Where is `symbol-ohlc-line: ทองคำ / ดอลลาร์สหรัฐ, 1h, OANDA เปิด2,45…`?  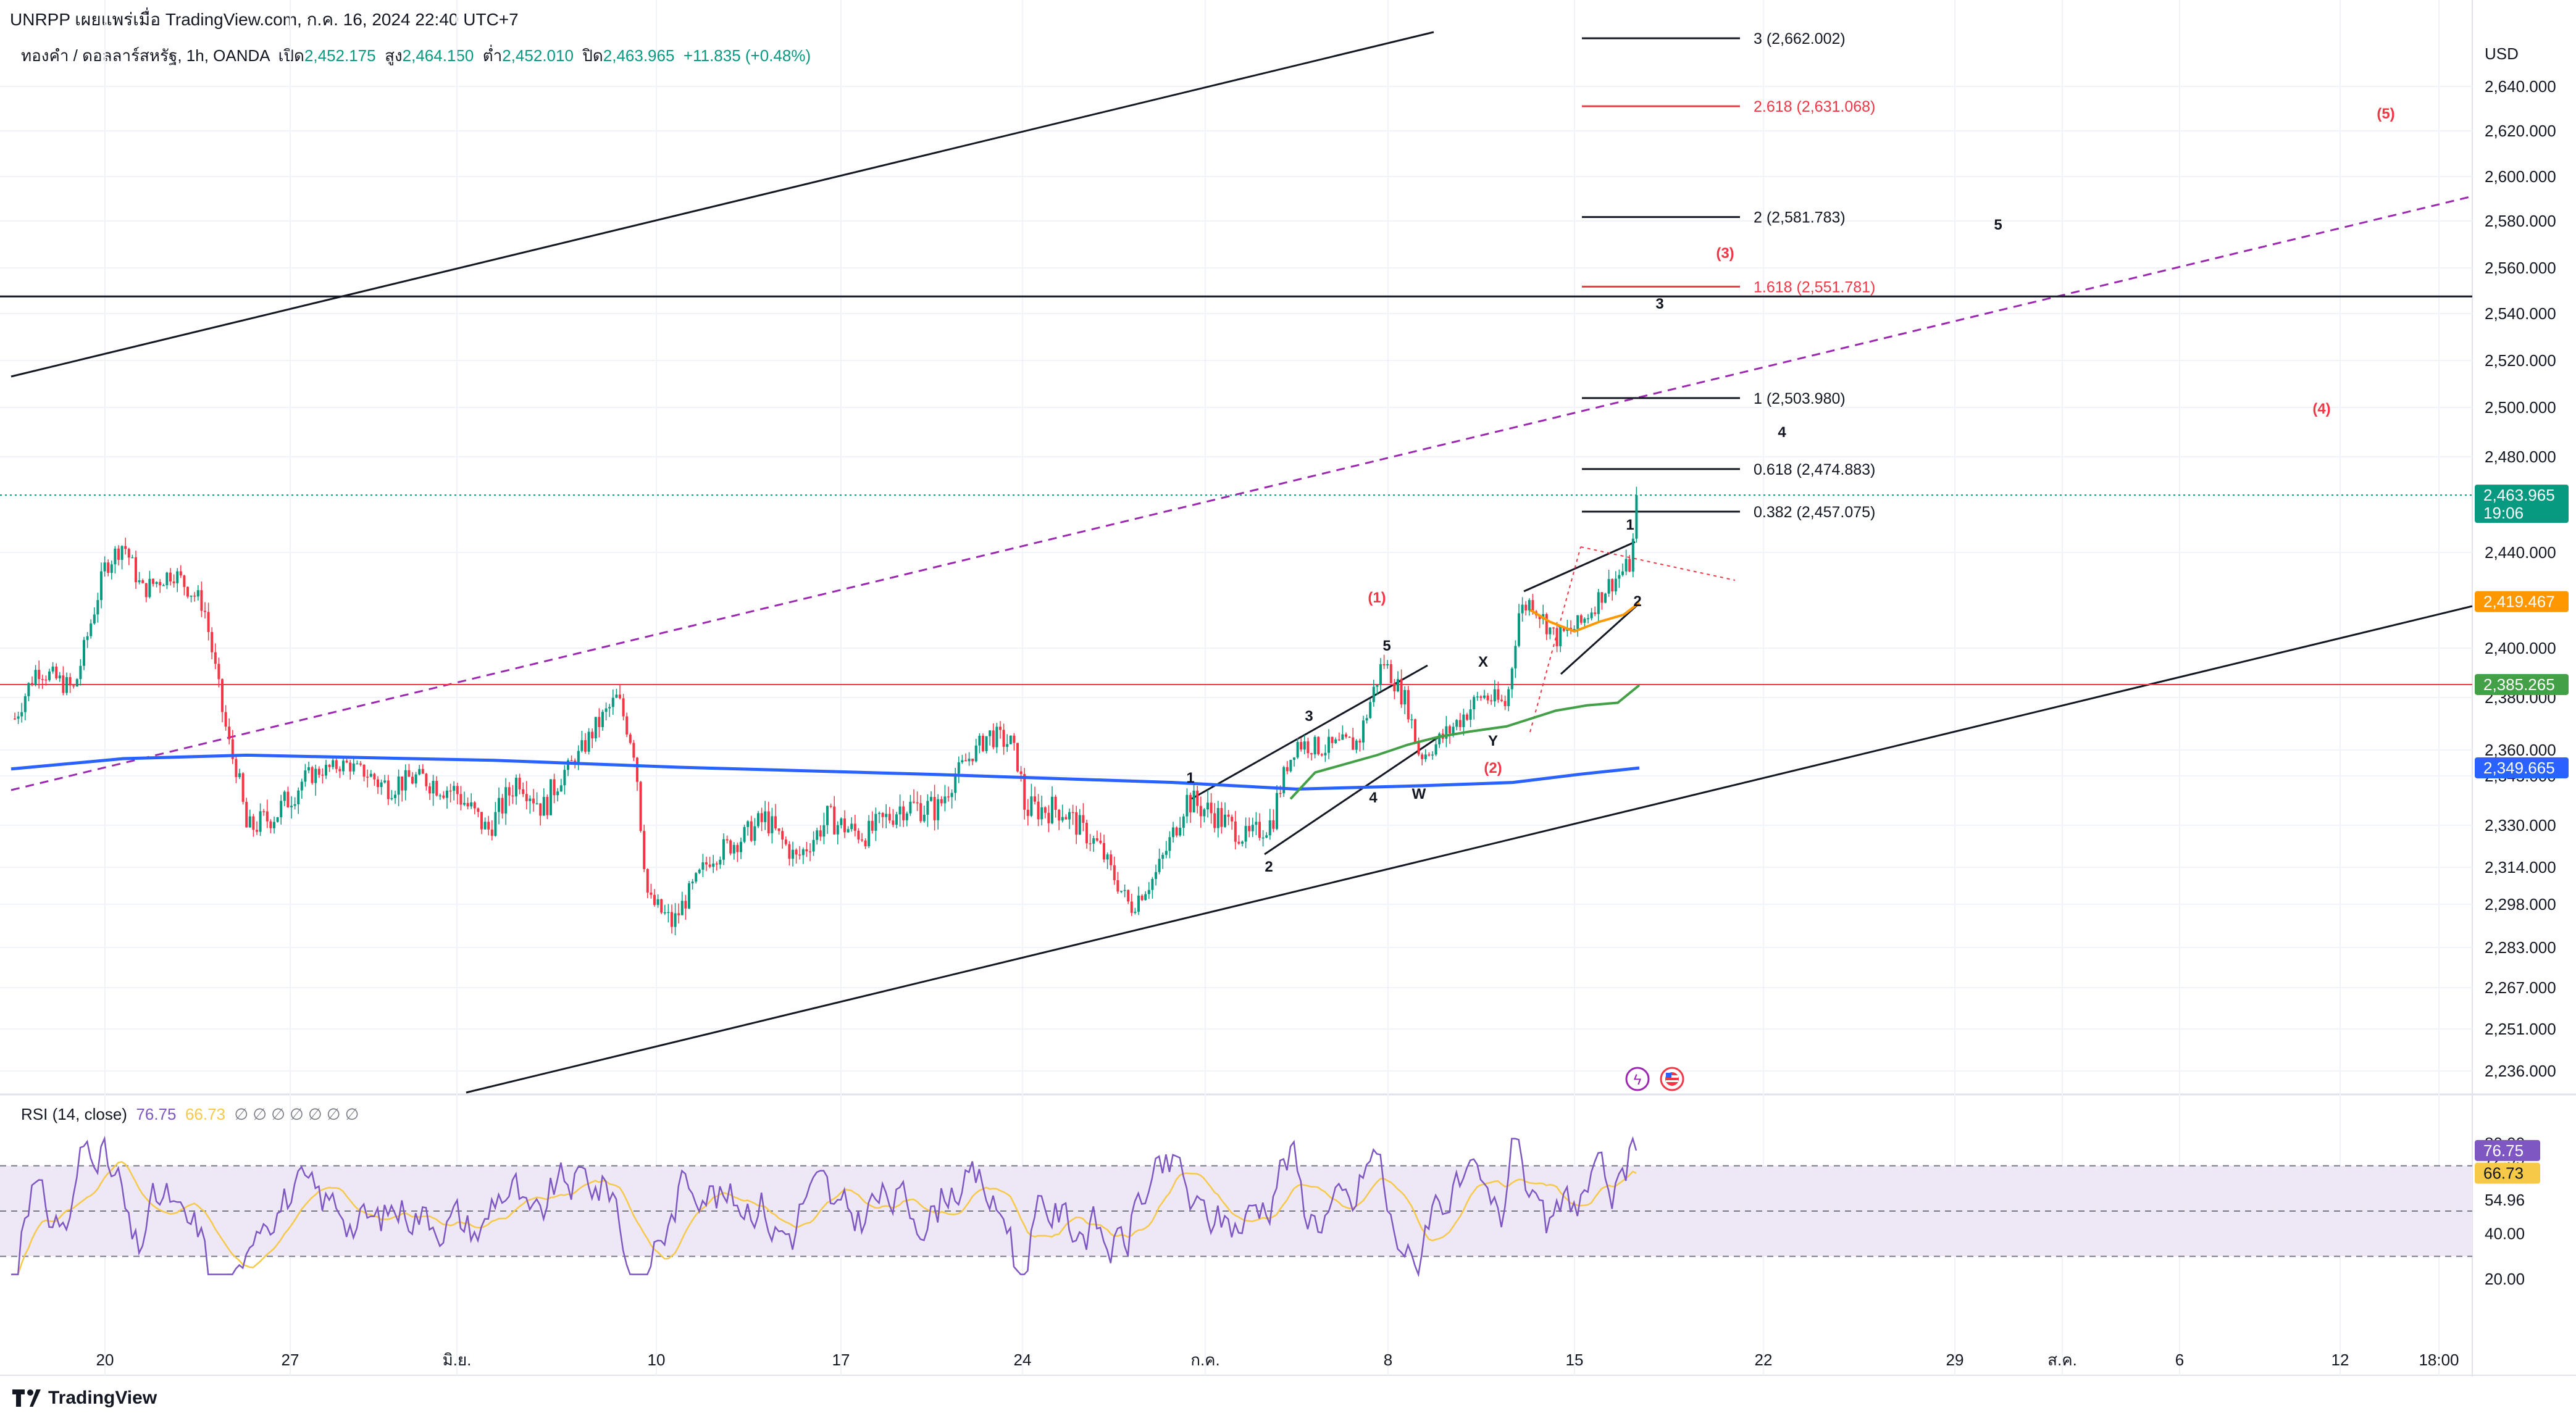 symbol-ohlc-line: ทองคำ / ดอลลาร์สหรัฐ, 1h, OANDA เปิด2,45… is located at coordinates (416, 56).